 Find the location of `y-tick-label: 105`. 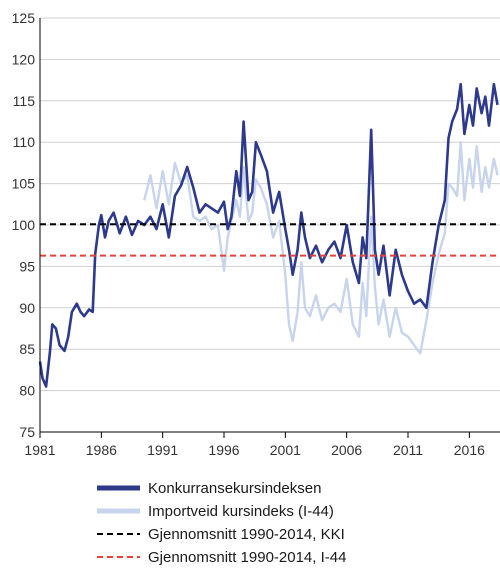

y-tick-label: 105 is located at coordinates (24, 184).